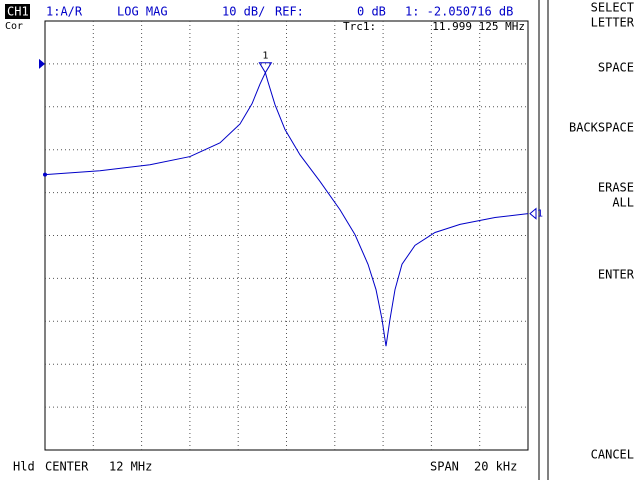 This screenshot has width=640, height=480. I want to click on marker-label: 1, so click(265, 56).